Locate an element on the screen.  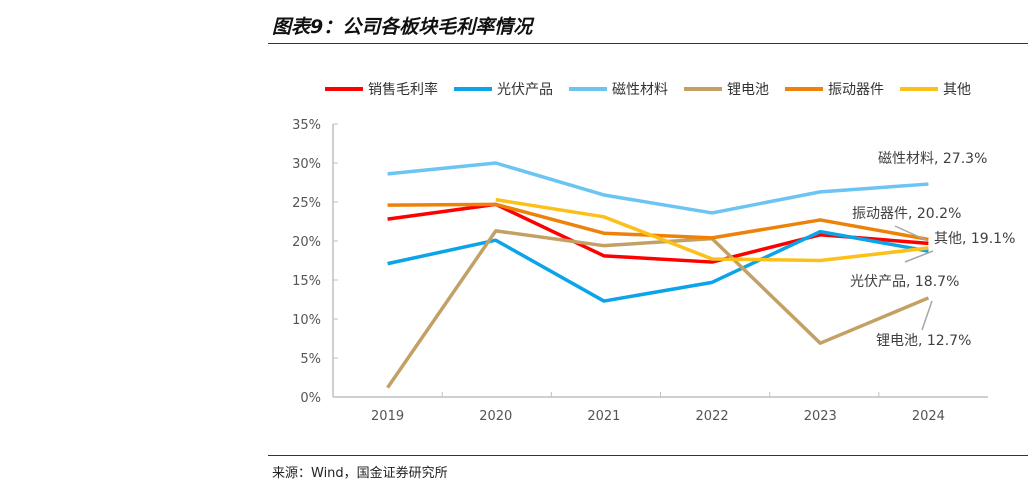
figure-title: 图表9：公司各板块毛利率情况 is located at coordinates (402, 27).